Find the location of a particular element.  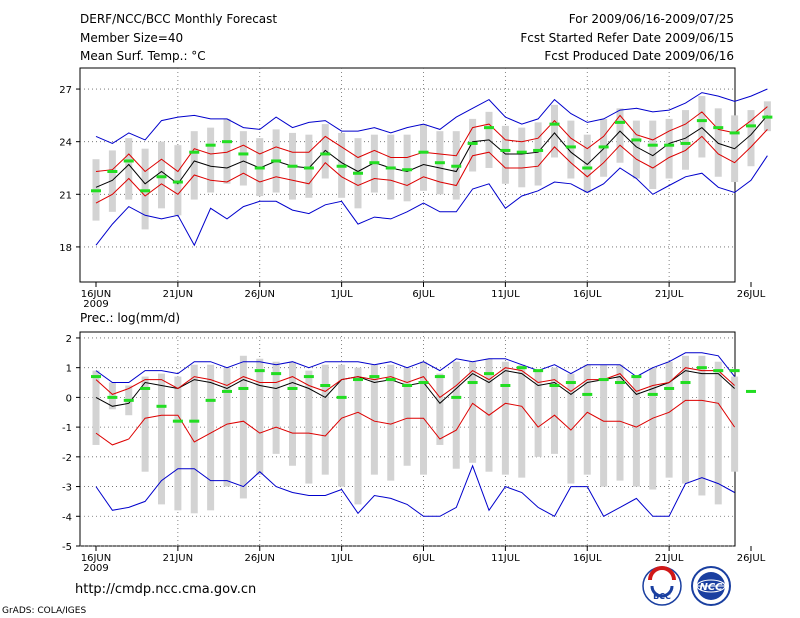

y-tick-label: 18 is located at coordinates (65, 248).